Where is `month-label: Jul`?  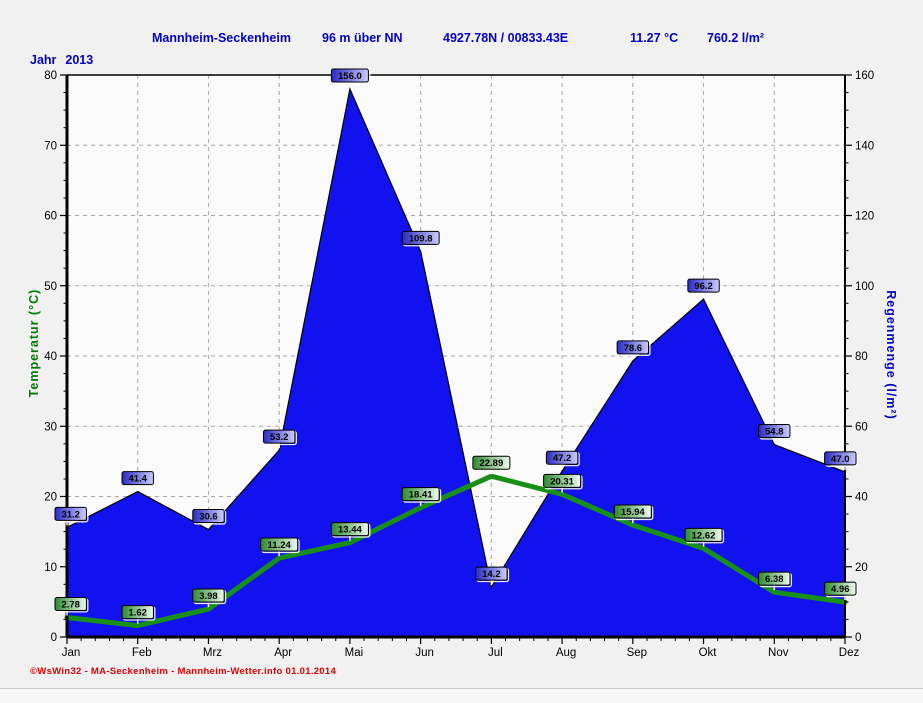 month-label: Jul is located at coordinates (495, 653).